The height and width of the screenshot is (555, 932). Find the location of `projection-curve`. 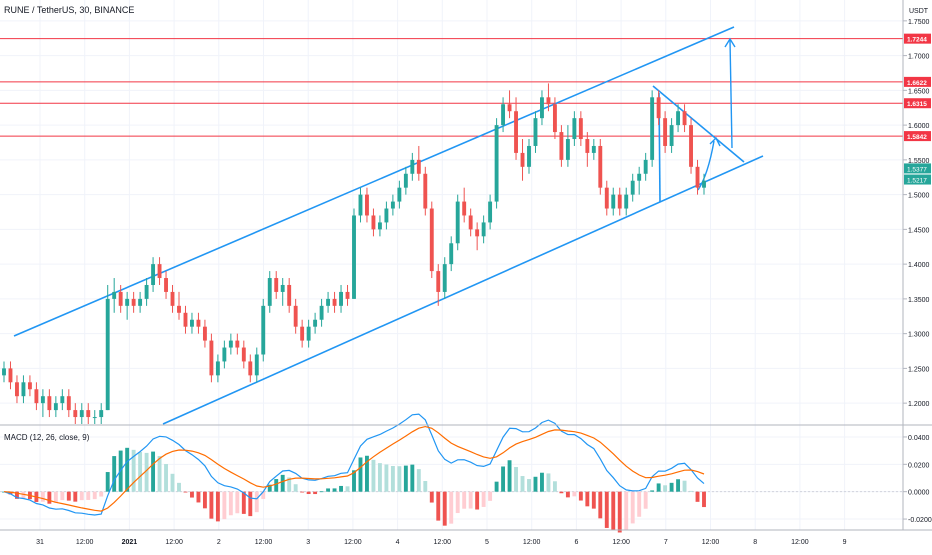

projection-curve is located at coordinates (706, 165).